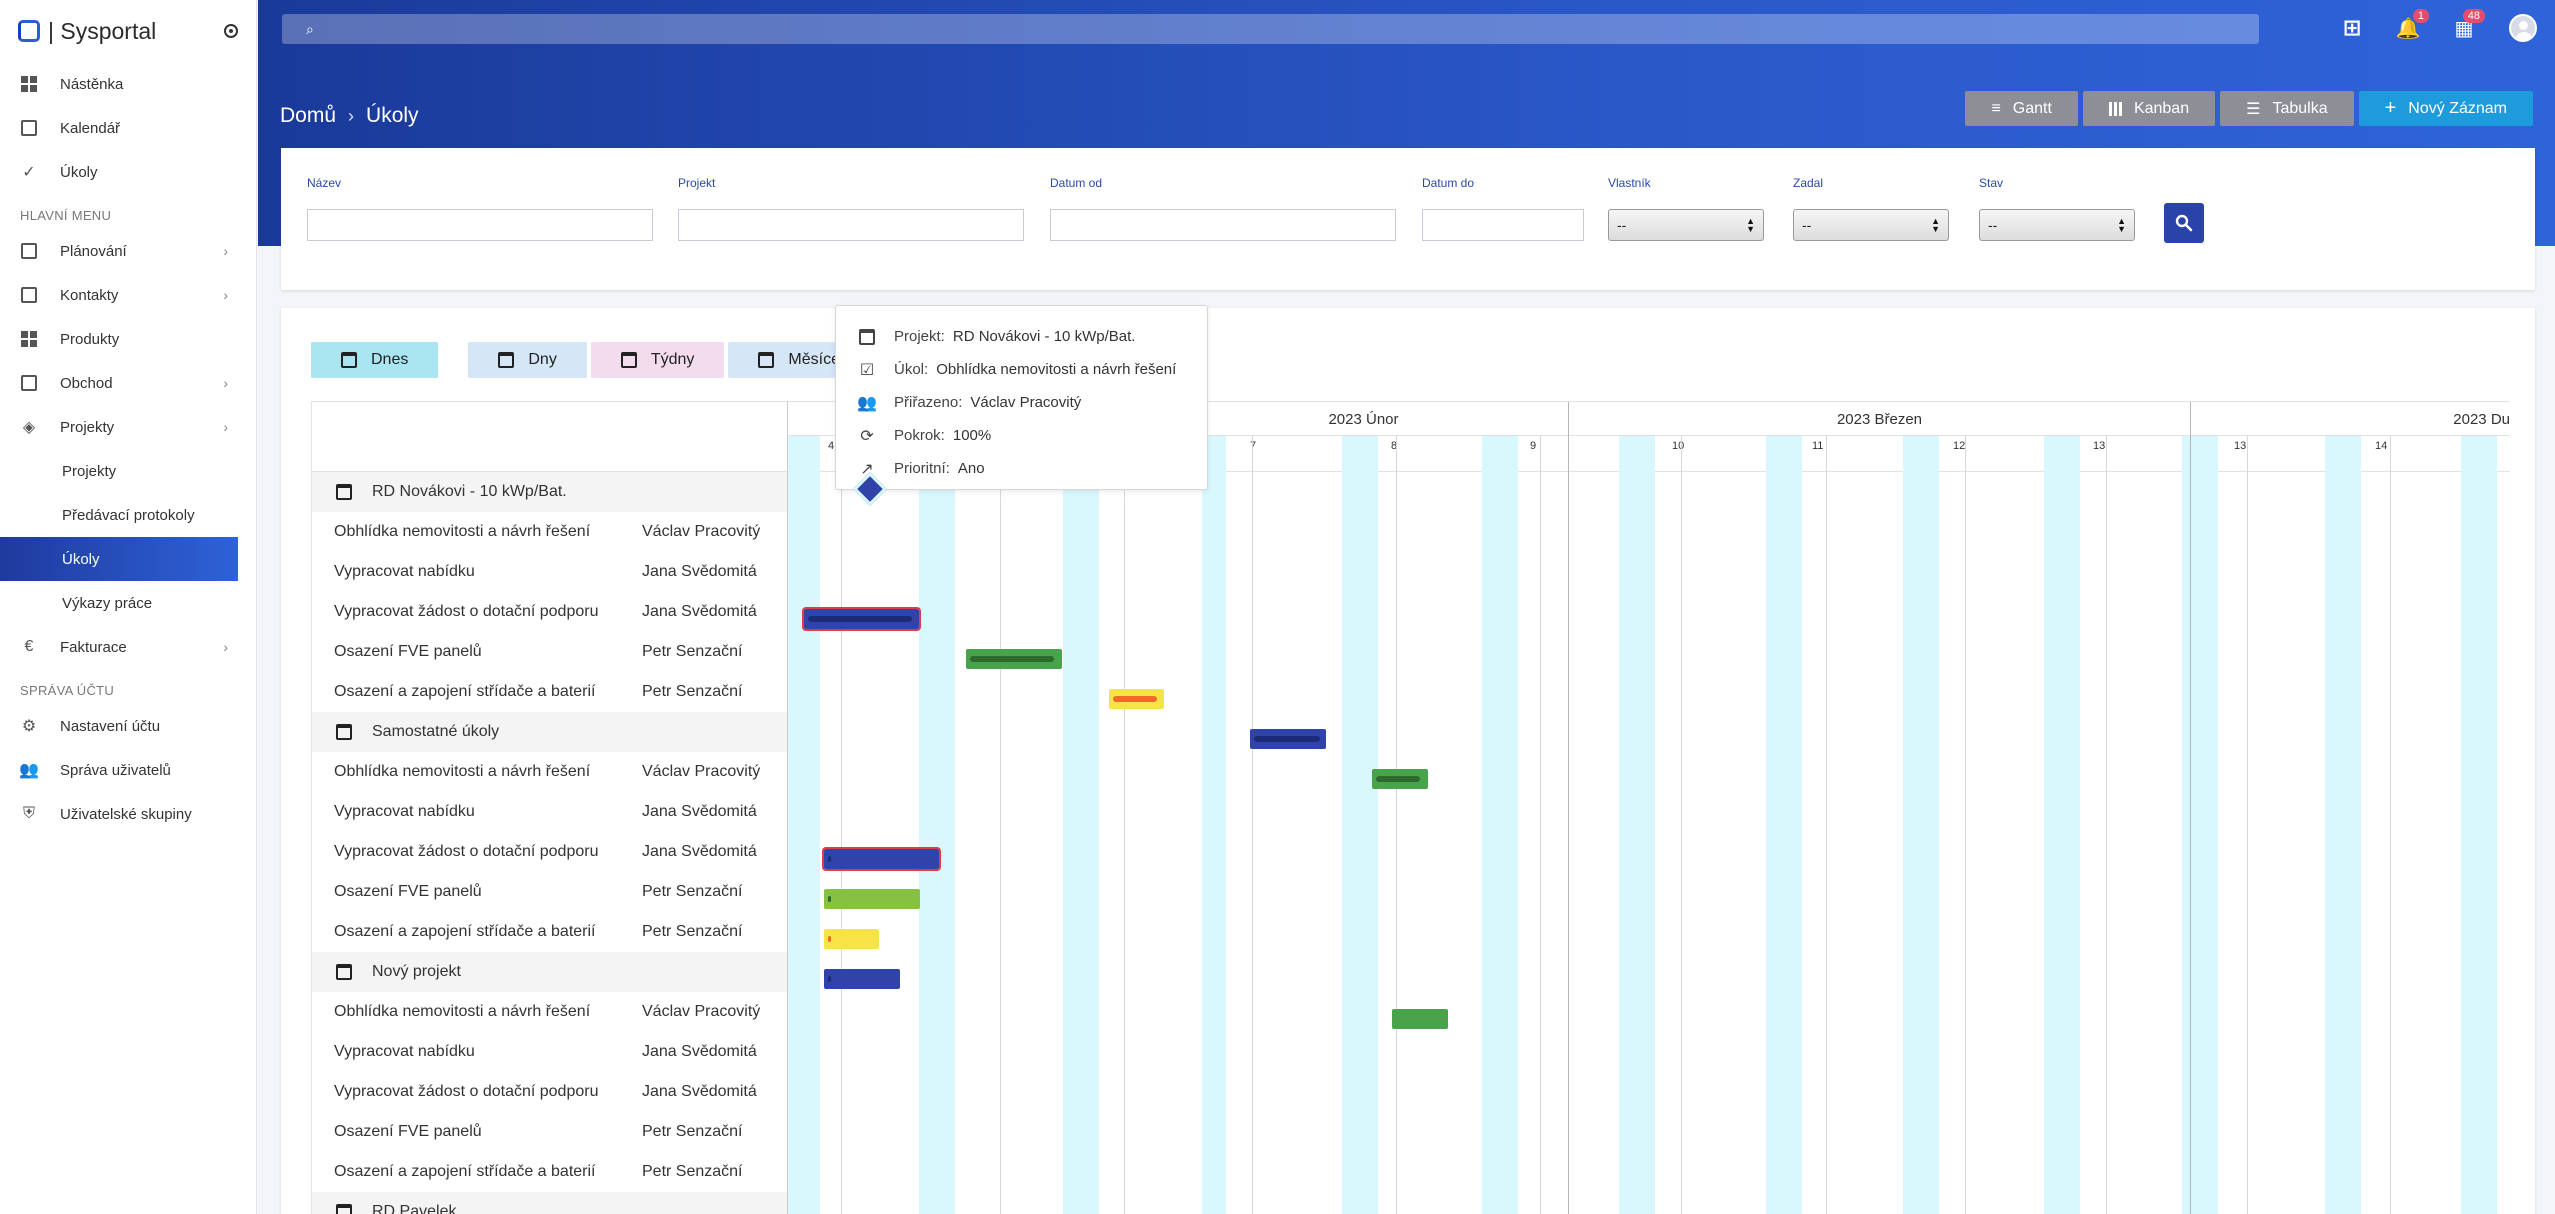 This screenshot has width=2555, height=1214. I want to click on briefcase-icon, so click(29, 383).